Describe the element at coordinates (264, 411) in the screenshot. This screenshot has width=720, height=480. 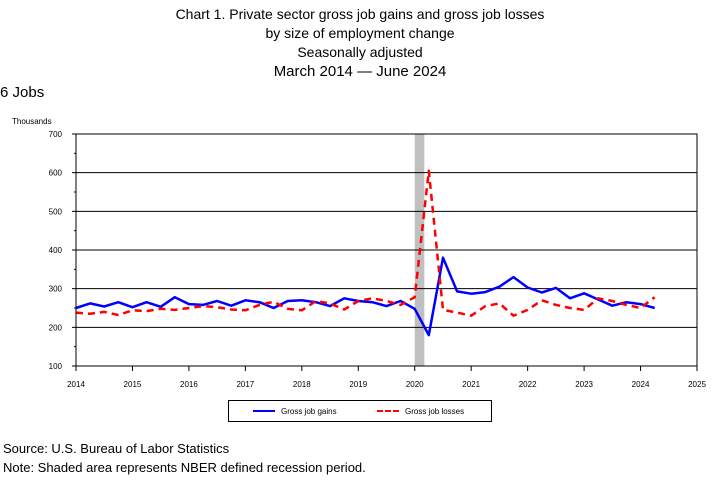
I see `legend-swatch-gross-job-gains` at that location.